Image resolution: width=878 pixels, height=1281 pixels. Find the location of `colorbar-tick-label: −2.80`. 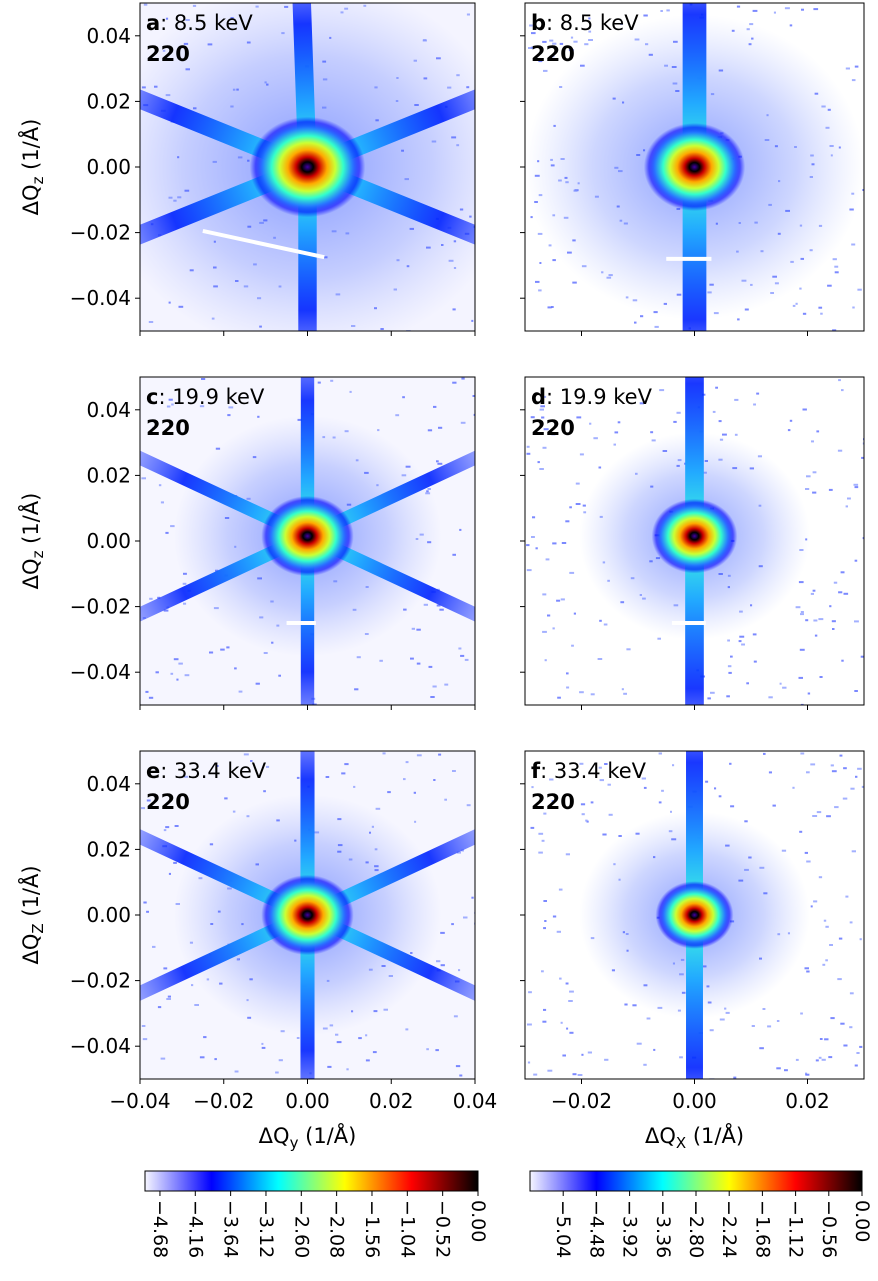

colorbar-tick-label: −2.80 is located at coordinates (696, 1229).